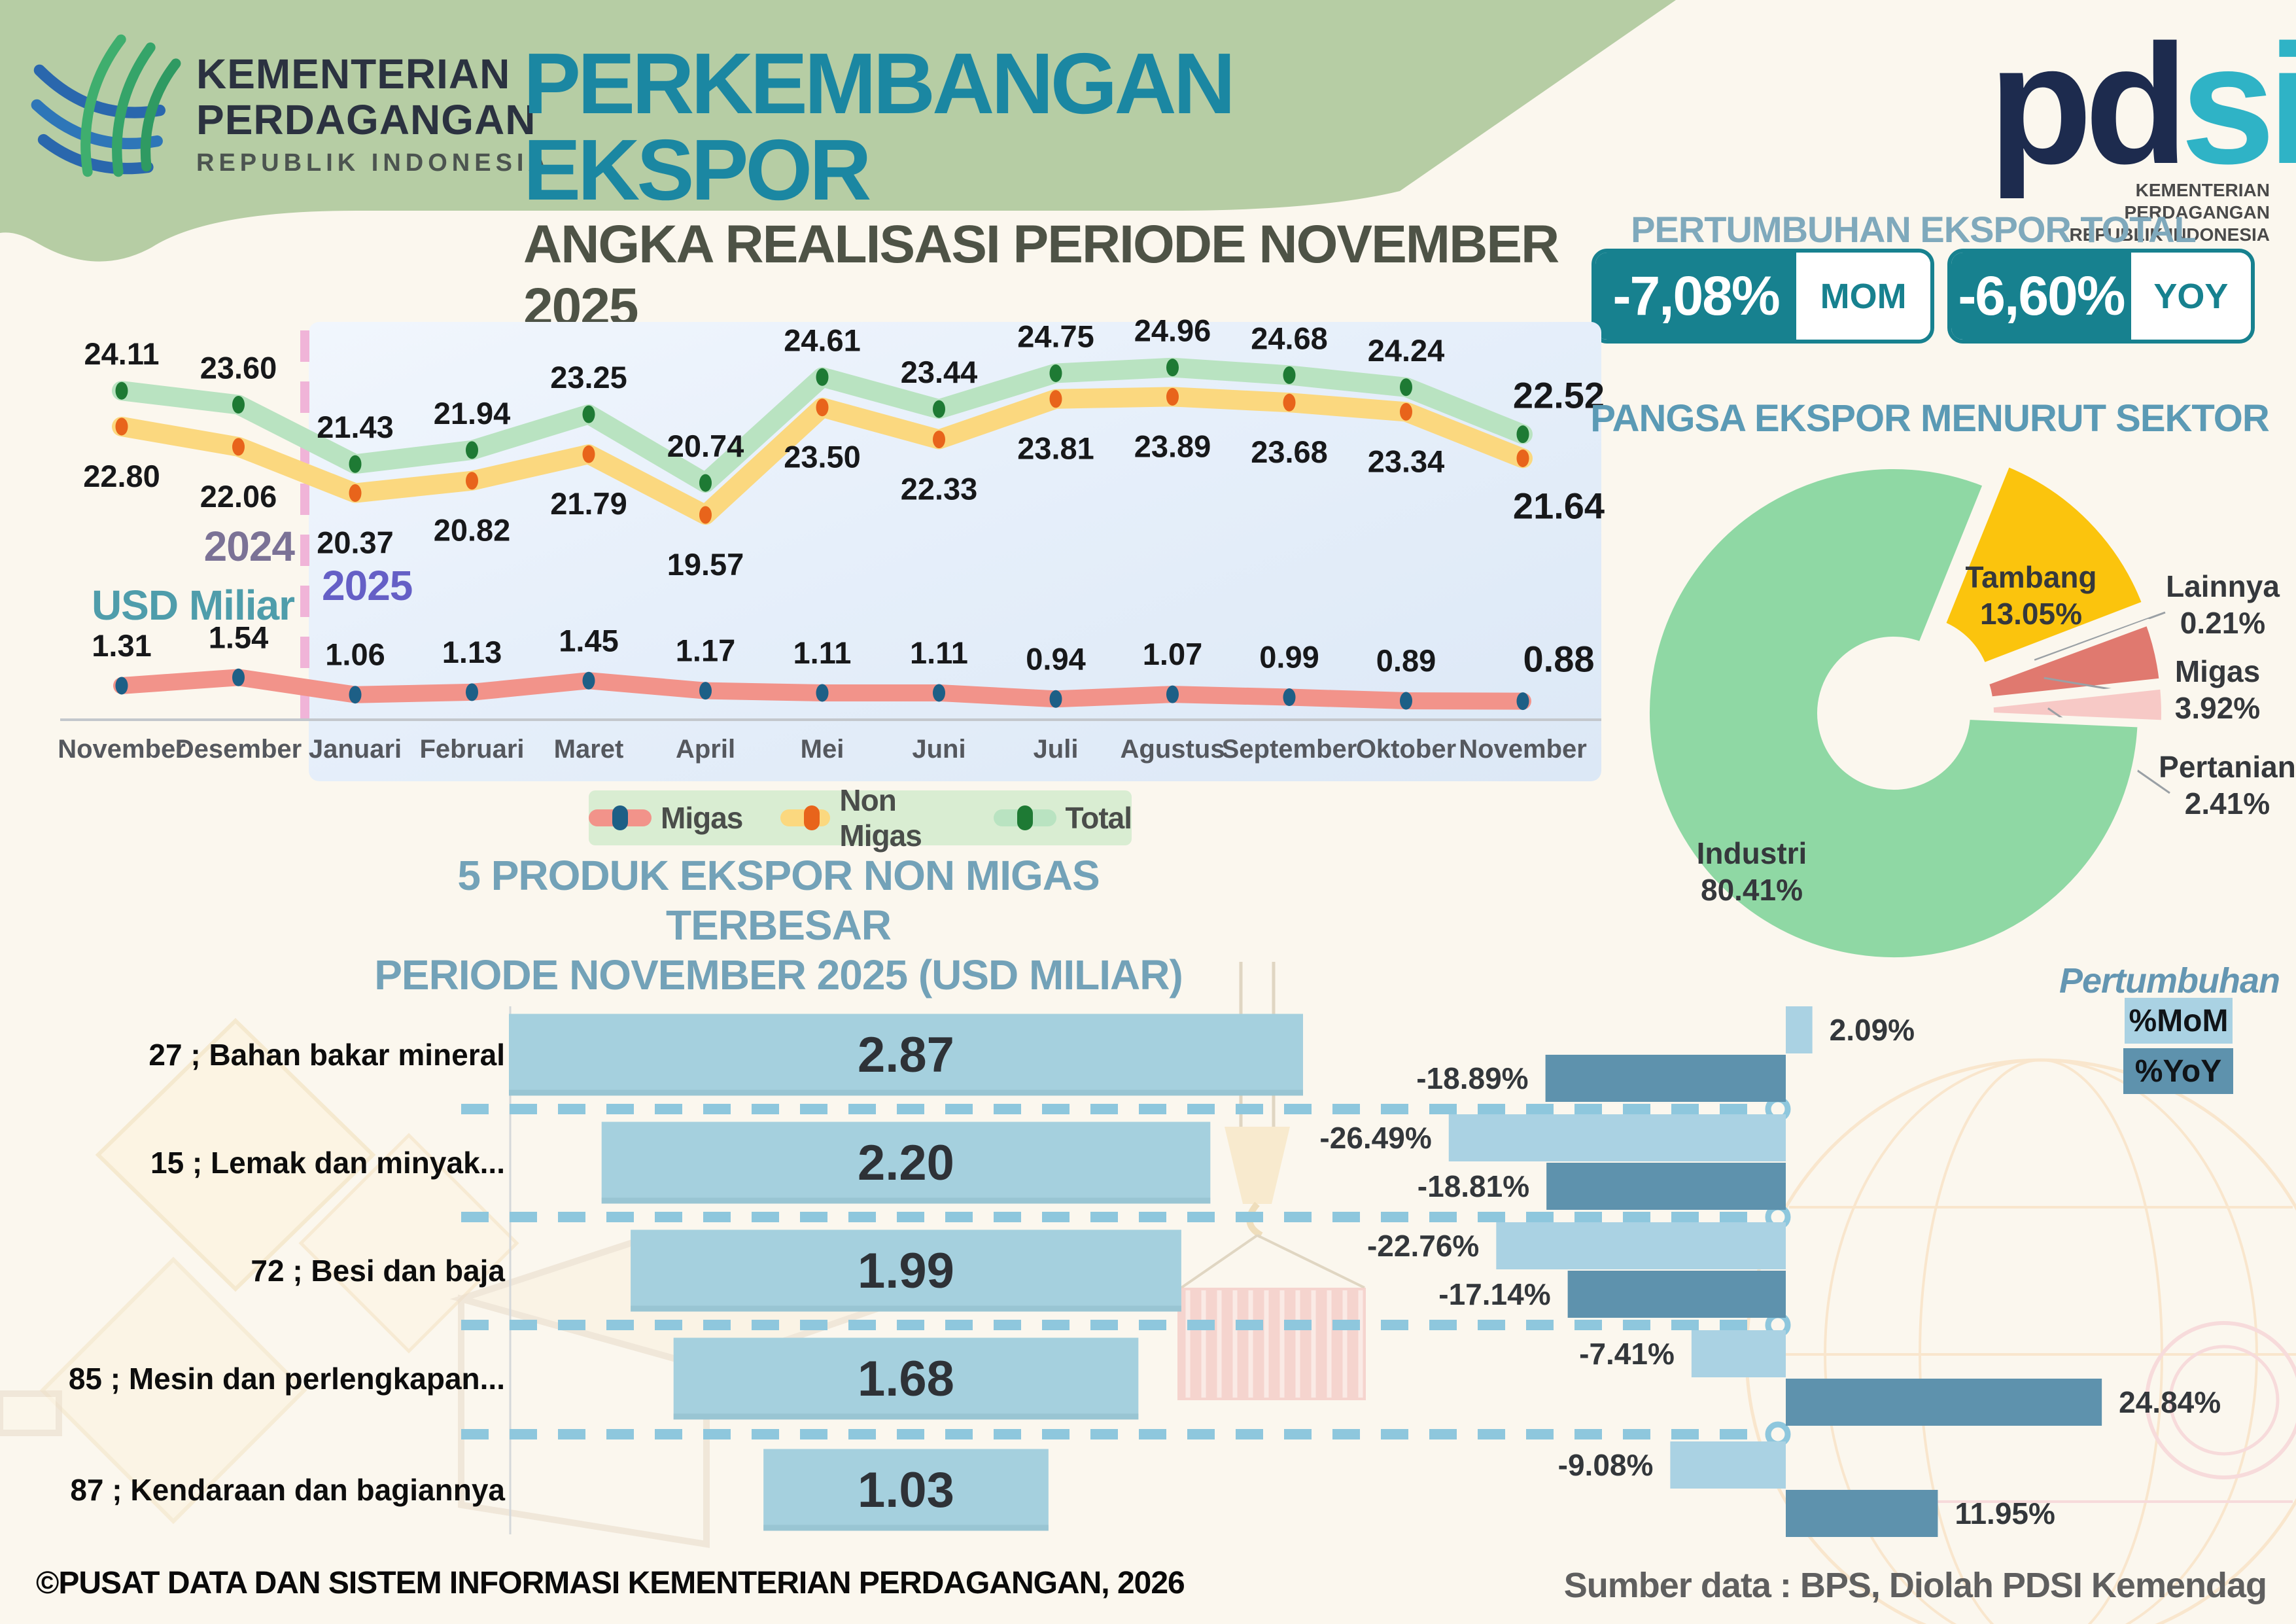 Image resolution: width=2296 pixels, height=1624 pixels. I want to click on kemendag-logo-icon, so click(106, 105).